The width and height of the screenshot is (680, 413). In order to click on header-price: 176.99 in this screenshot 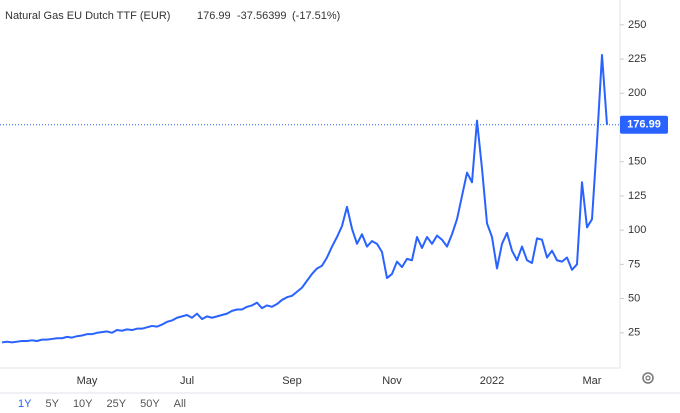, I will do `click(214, 16)`.